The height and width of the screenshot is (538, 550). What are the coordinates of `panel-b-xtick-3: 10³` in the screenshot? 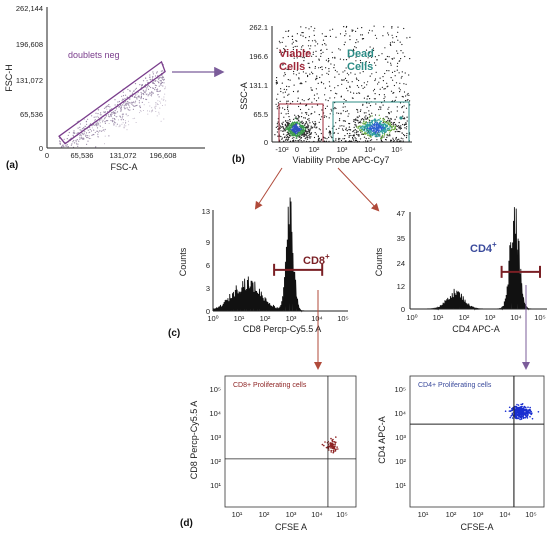 It's located at (342, 149).